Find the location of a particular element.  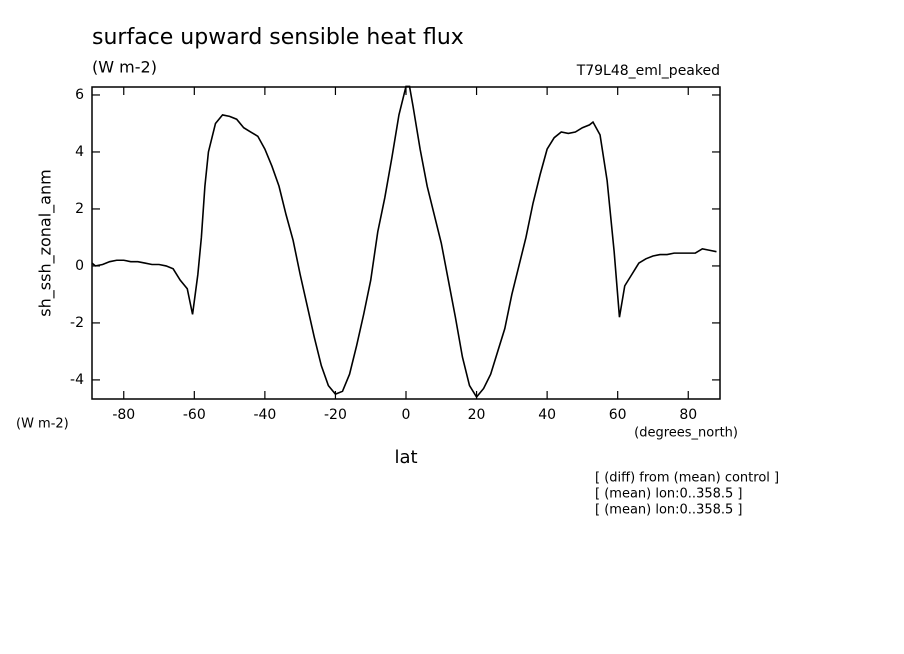

x-tick-label: 80 is located at coordinates (688, 415).